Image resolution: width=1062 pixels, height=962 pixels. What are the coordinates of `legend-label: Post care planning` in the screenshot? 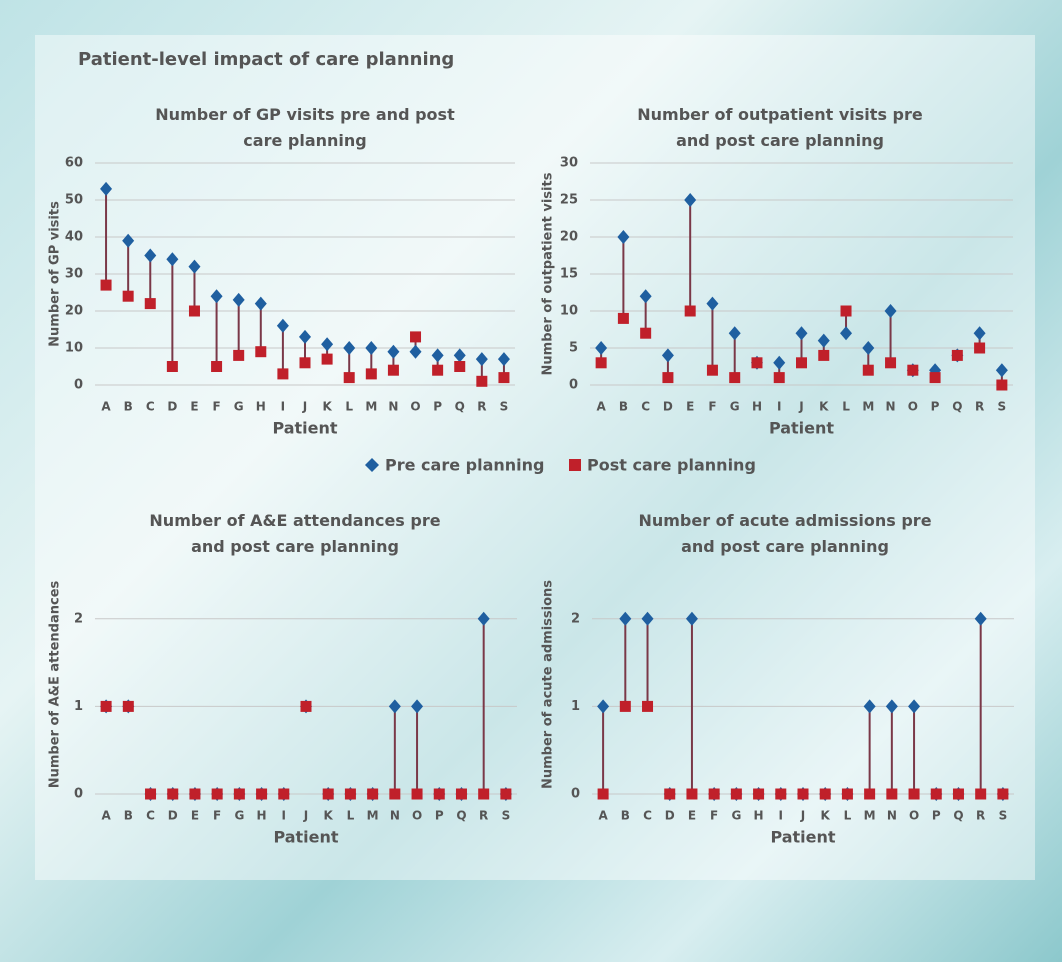 It's located at (671, 465).